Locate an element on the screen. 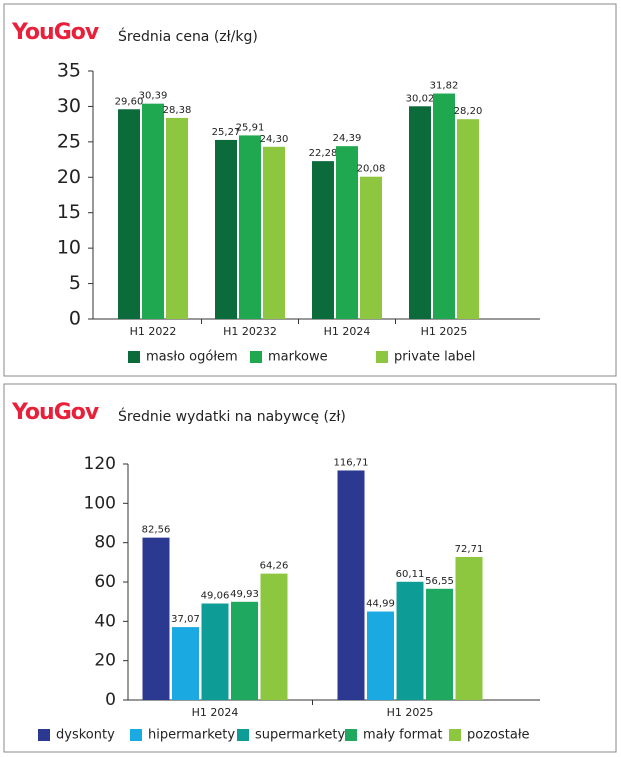 The image size is (621, 757). y-tick-label: 40 is located at coordinates (105, 621).